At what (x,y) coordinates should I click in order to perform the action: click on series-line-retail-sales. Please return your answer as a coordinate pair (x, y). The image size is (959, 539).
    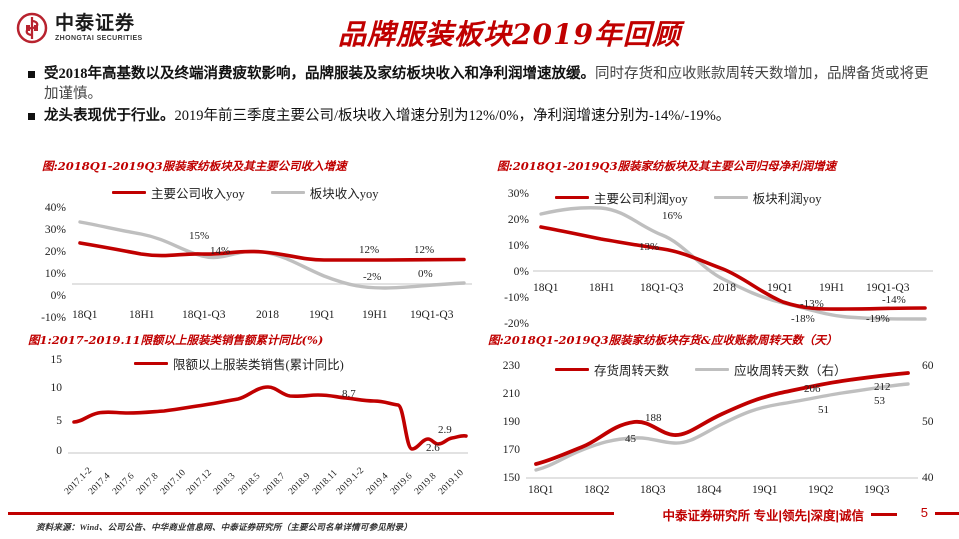
    Looking at the image, I should click on (270, 418).